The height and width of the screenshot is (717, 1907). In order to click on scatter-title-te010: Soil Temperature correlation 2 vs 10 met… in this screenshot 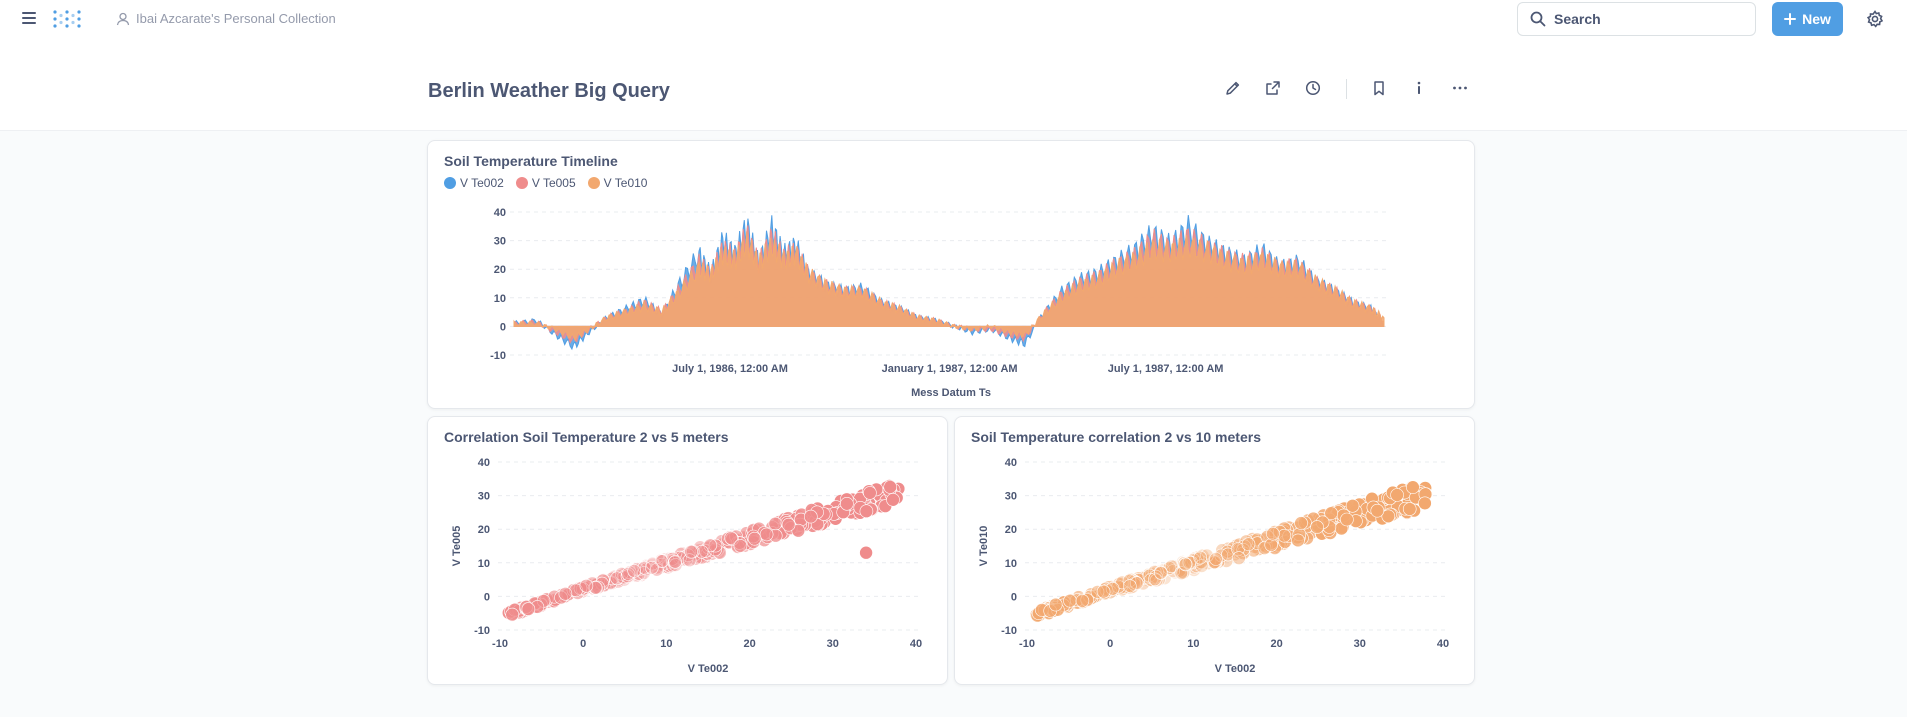, I will do `click(1116, 437)`.